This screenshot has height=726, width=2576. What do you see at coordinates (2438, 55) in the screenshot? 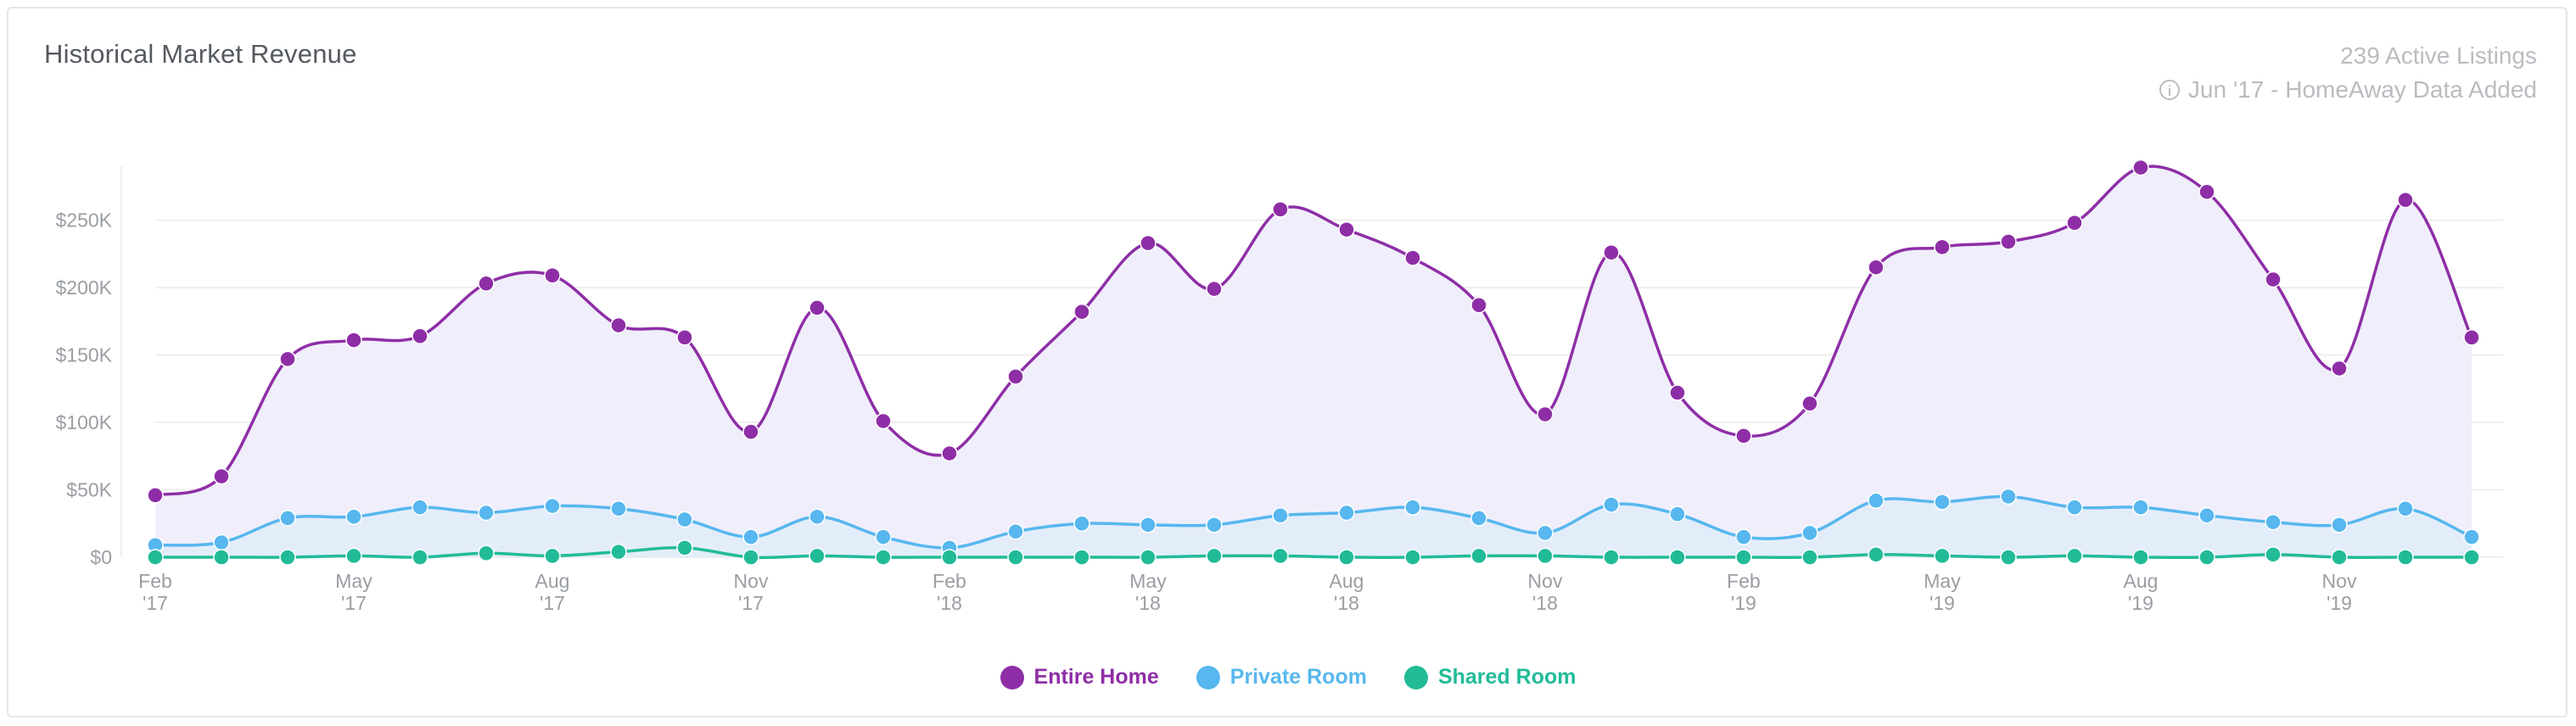
I see `active-listings-label: 239 Active Listings` at bounding box center [2438, 55].